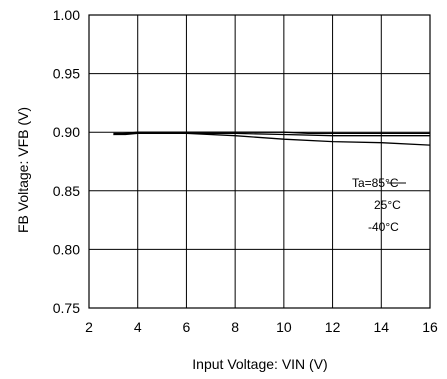 This screenshot has height=379, width=447. What do you see at coordinates (66, 191) in the screenshot?
I see `y-tick-label: 0.85` at bounding box center [66, 191].